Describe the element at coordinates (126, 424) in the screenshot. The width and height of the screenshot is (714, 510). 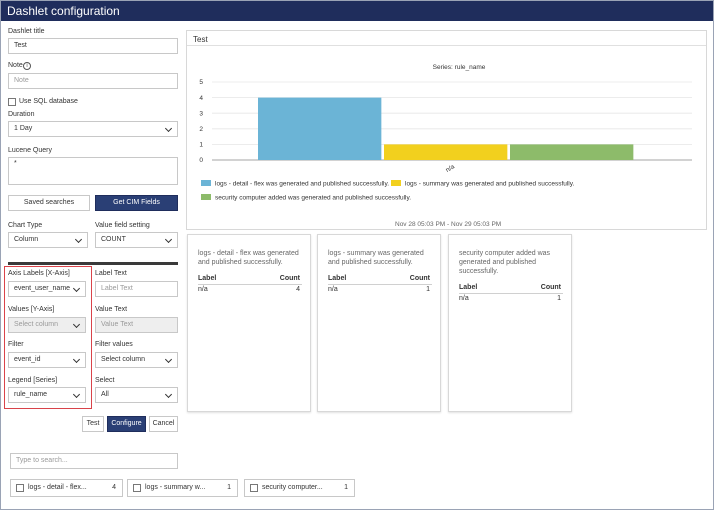
I see `configure-button: Configure` at that location.